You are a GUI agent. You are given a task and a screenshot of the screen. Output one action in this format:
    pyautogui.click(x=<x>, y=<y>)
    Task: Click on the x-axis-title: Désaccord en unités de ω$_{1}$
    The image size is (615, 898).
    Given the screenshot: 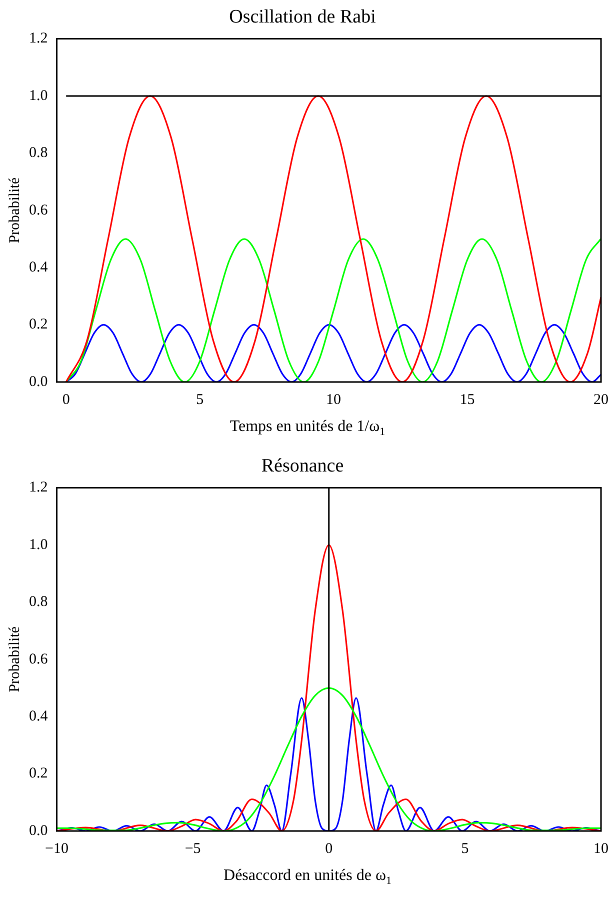 What is the action you would take?
    pyautogui.click(x=307, y=877)
    